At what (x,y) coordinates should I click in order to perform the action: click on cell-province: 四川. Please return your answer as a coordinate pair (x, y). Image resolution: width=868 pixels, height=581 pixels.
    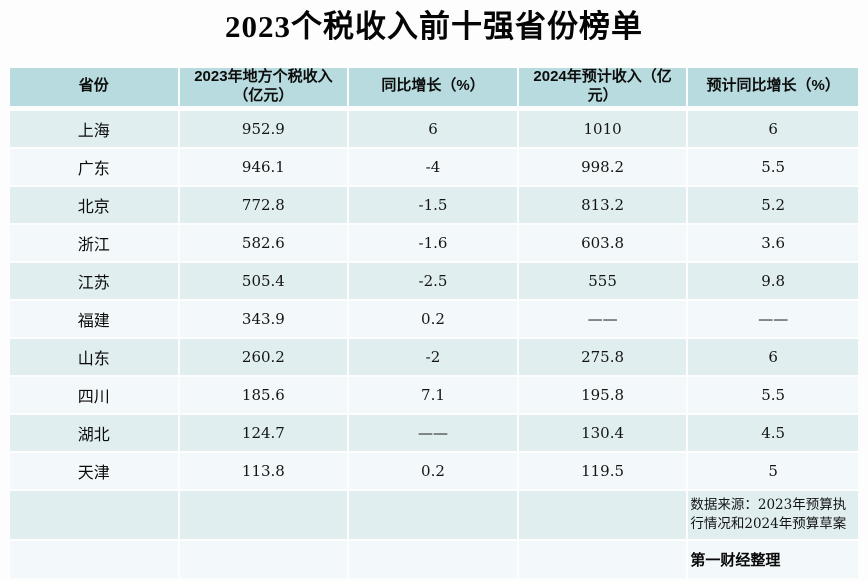
    Looking at the image, I should click on (95, 395).